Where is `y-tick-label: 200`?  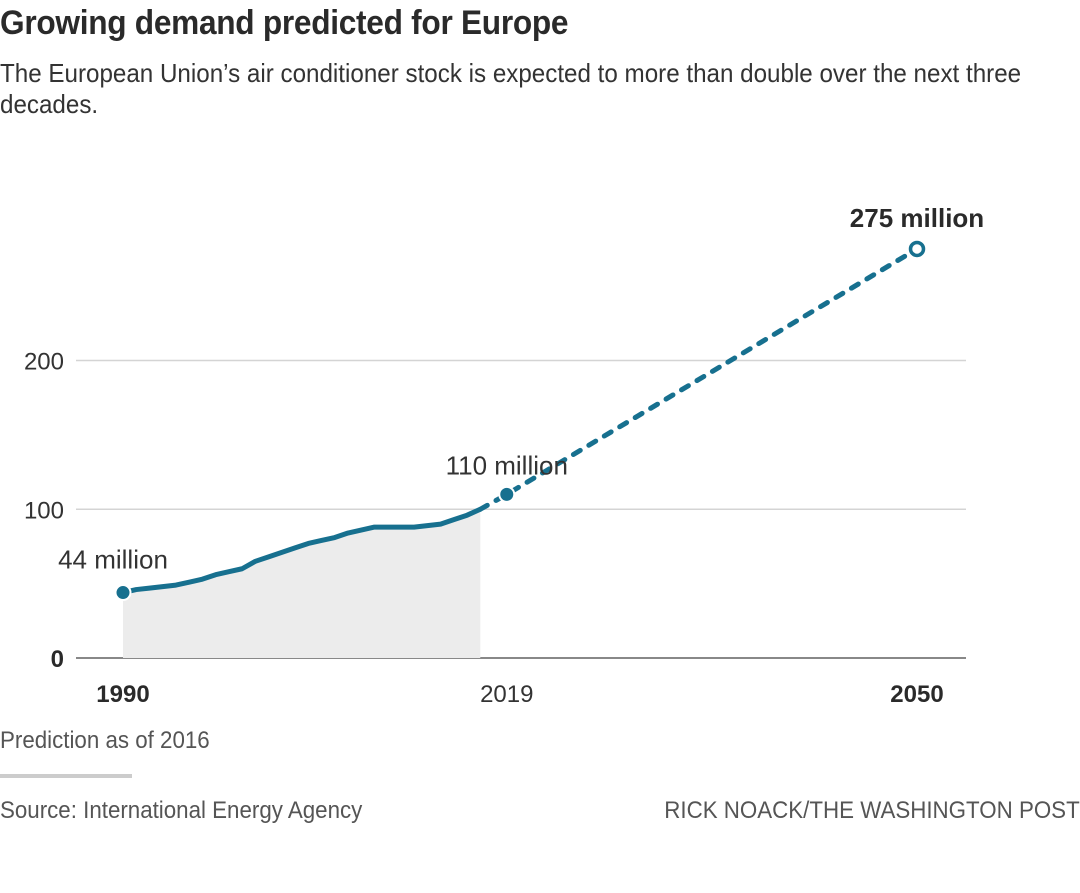
y-tick-label: 200 is located at coordinates (44, 362).